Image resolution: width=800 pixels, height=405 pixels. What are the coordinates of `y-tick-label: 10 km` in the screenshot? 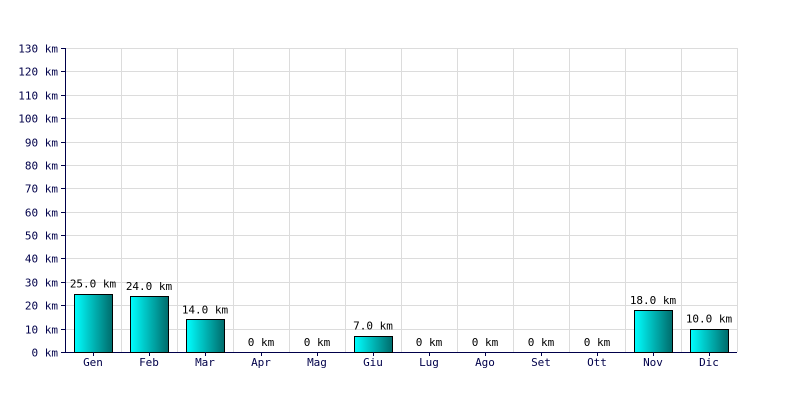 It's located at (41, 330).